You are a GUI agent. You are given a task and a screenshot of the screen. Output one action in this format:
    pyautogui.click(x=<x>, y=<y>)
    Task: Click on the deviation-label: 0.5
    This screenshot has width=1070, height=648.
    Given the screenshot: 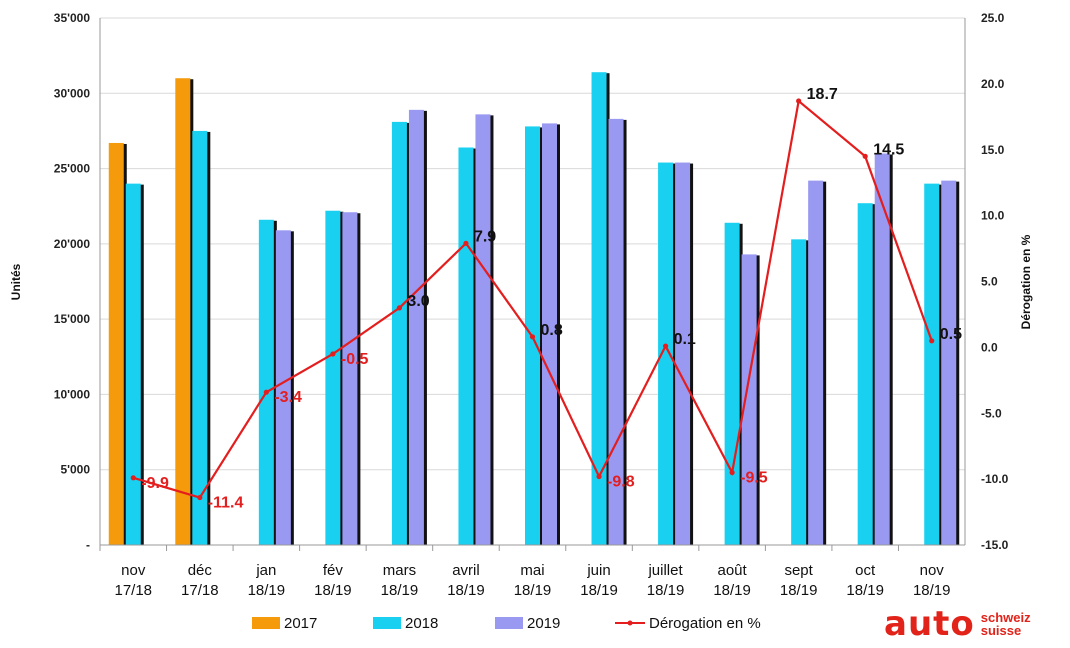 What is the action you would take?
    pyautogui.click(x=951, y=334)
    